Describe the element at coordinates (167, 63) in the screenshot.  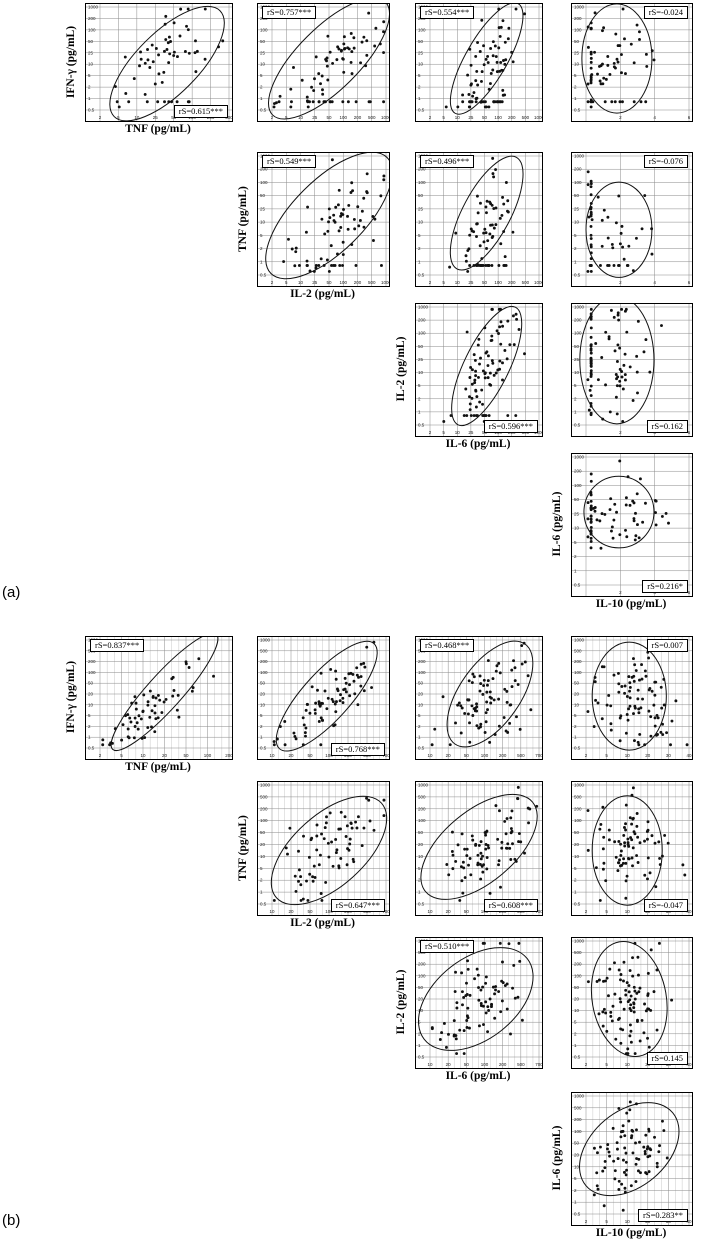
I see `confidence-ellipse` at that location.